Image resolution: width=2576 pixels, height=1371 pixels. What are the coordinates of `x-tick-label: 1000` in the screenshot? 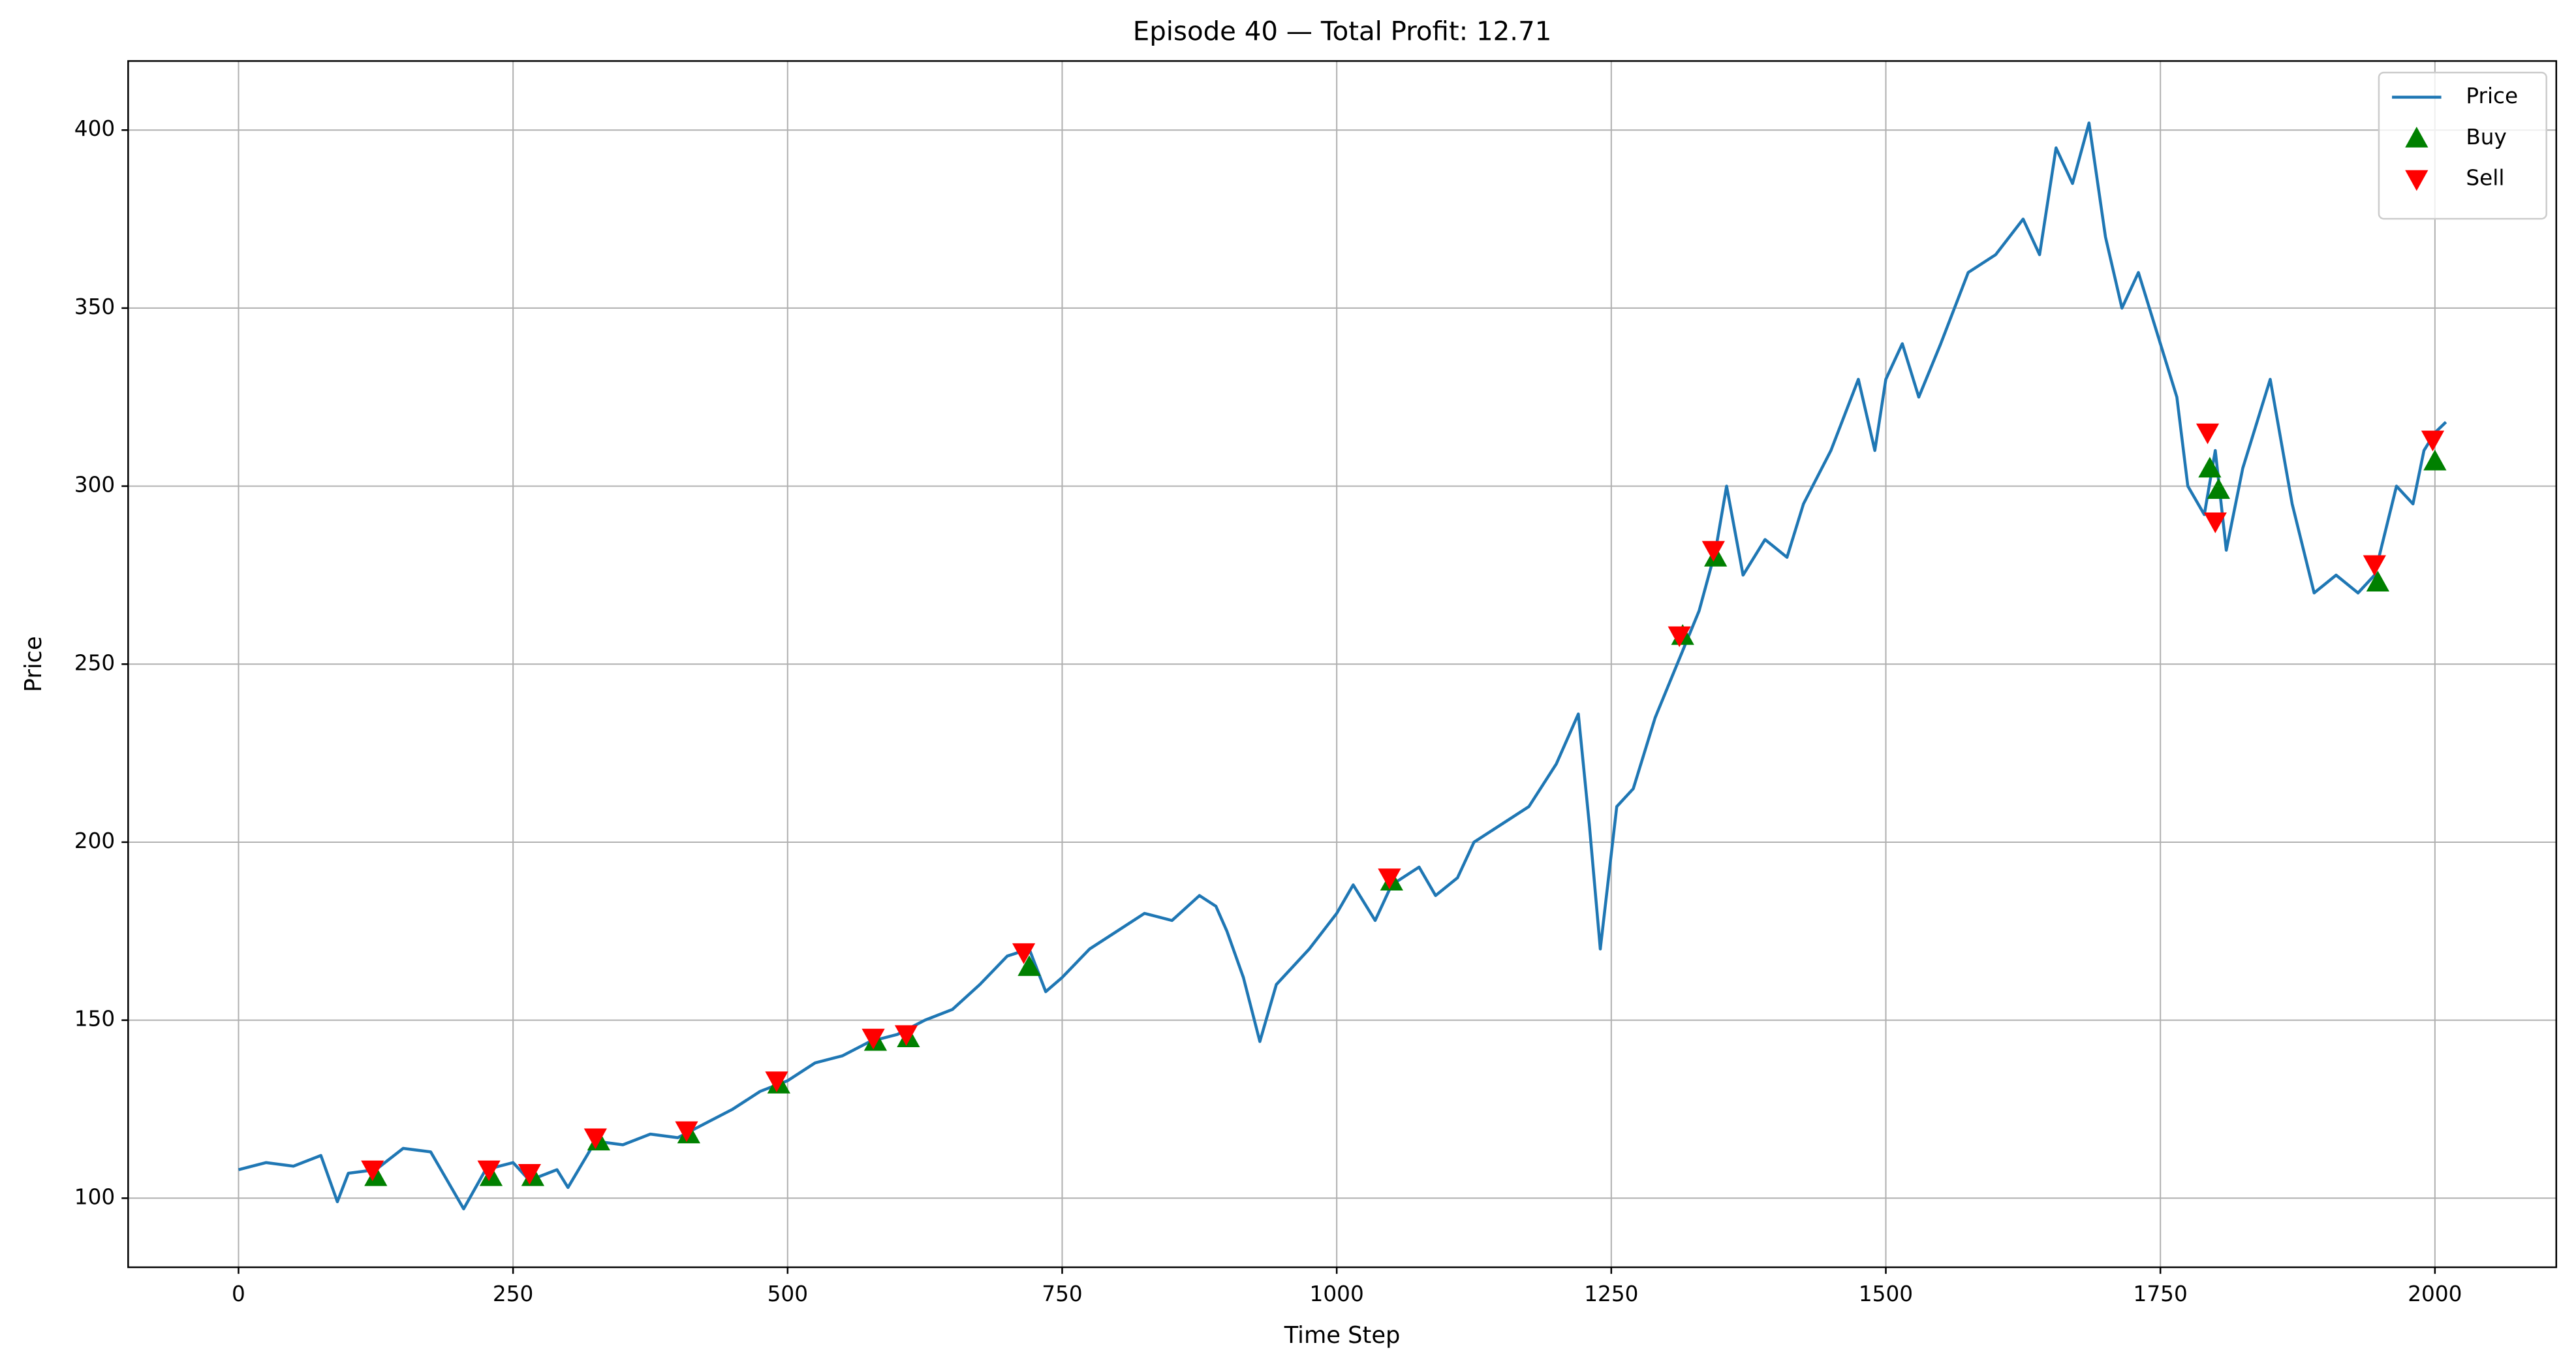 It's located at (1337, 1294).